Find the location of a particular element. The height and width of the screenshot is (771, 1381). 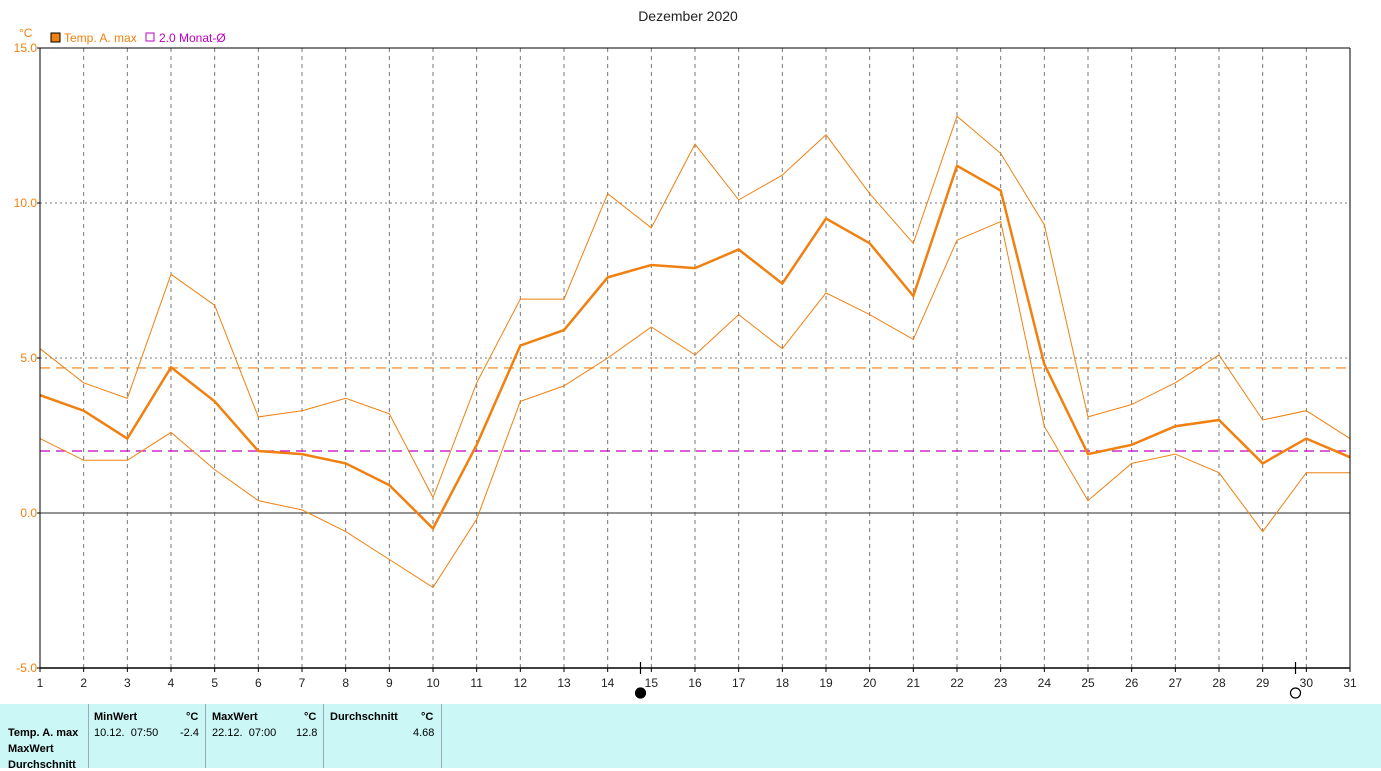

x-tick-label: 6 is located at coordinates (258, 683).